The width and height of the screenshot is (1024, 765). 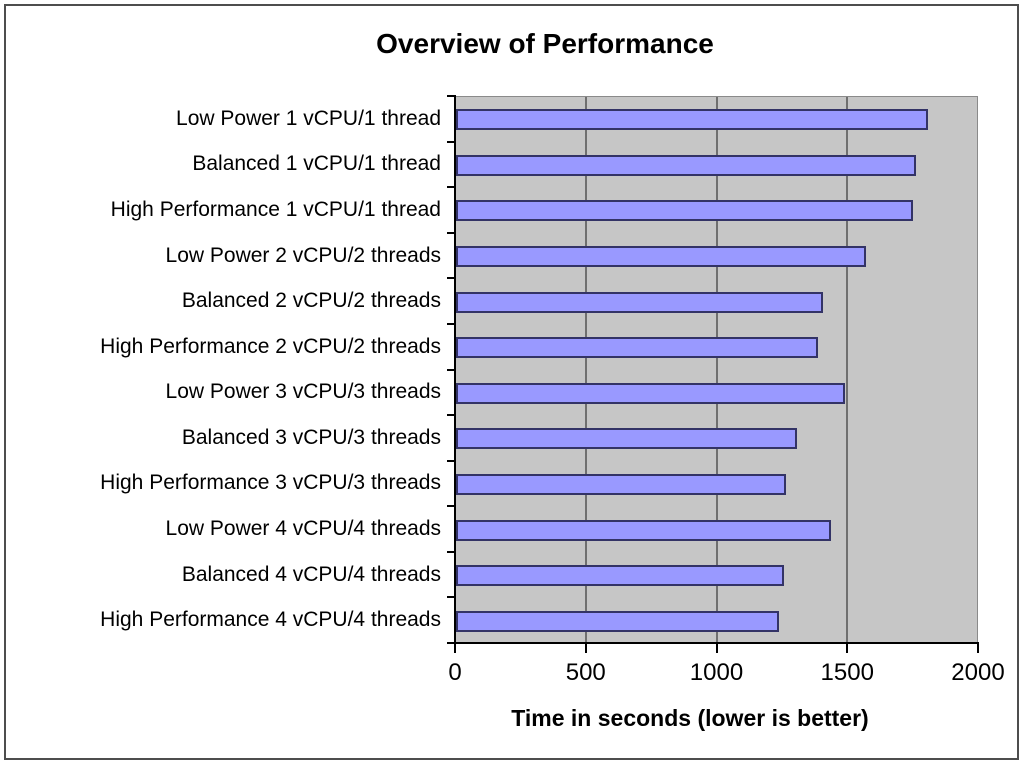 I want to click on category-label: Low Power 3 vCPU/3 threads, so click(x=303, y=392).